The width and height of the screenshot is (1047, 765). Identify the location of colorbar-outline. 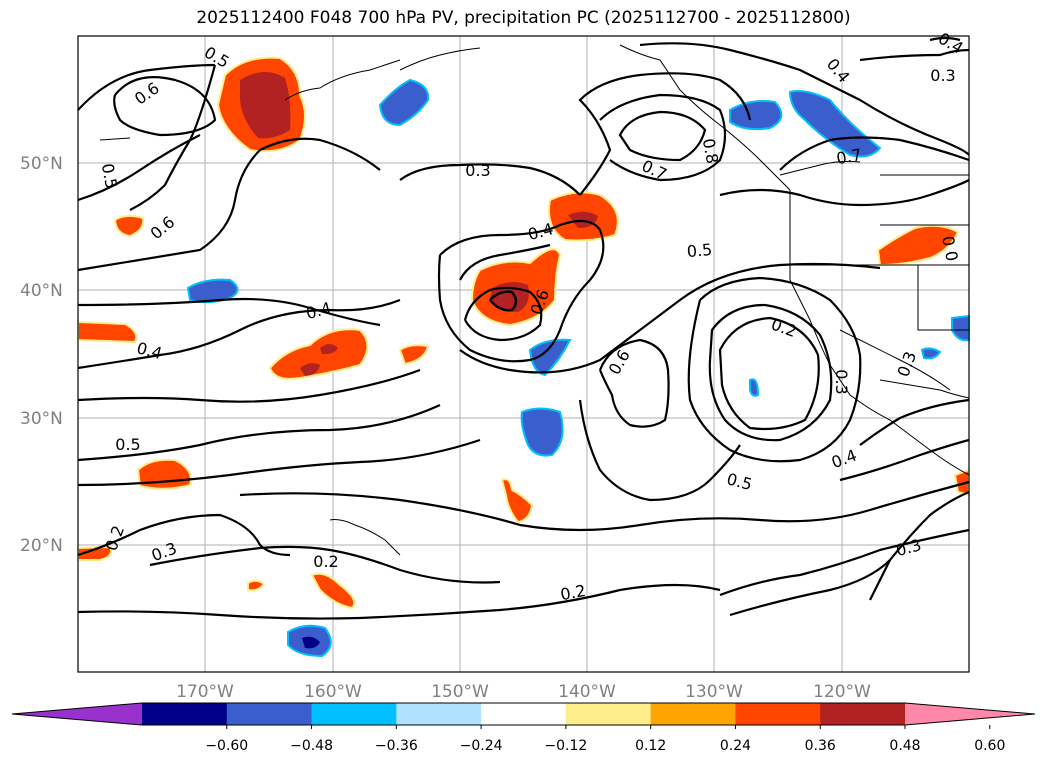
(523, 714).